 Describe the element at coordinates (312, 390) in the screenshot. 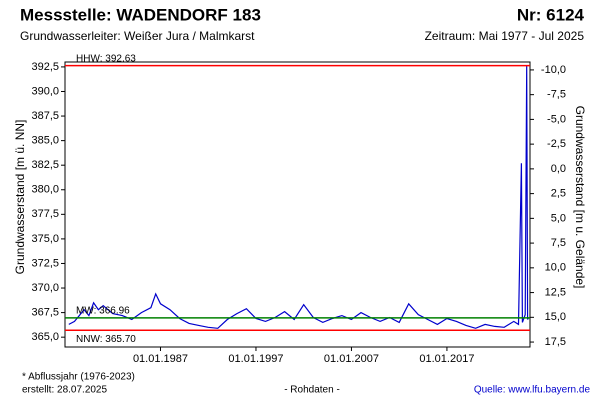

I see `raw-data-note: - Rohdaten -` at that location.